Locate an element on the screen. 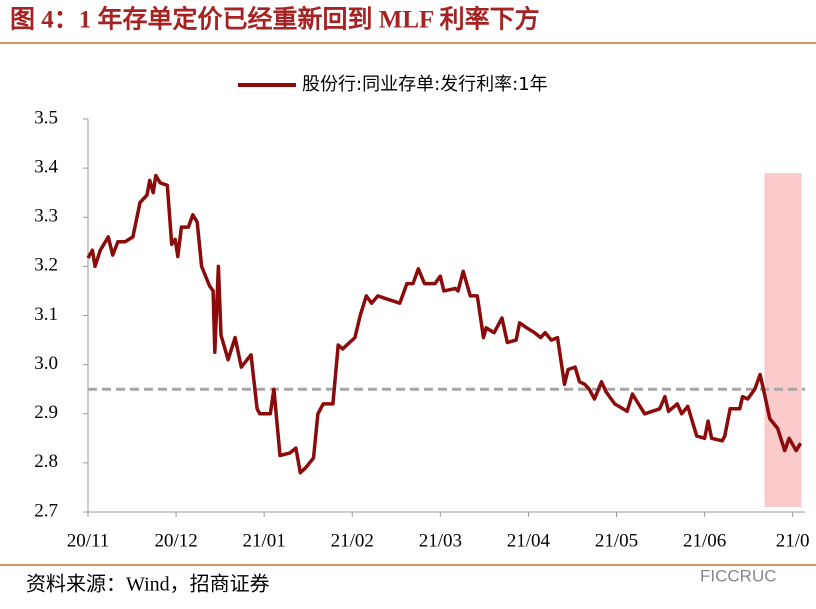 The height and width of the screenshot is (609, 816). y-tick-label: 2.9 is located at coordinates (46, 412).